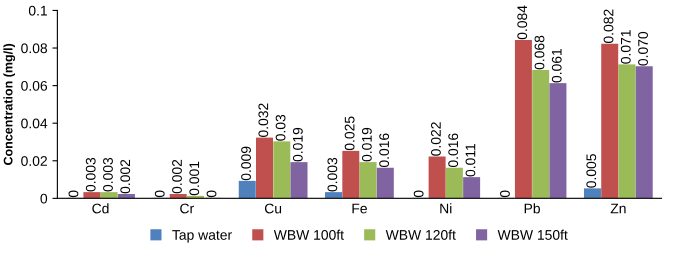 The height and width of the screenshot is (261, 675). Describe the element at coordinates (34, 85) in the screenshot. I see `y-tick-label: 0.06` at that location.